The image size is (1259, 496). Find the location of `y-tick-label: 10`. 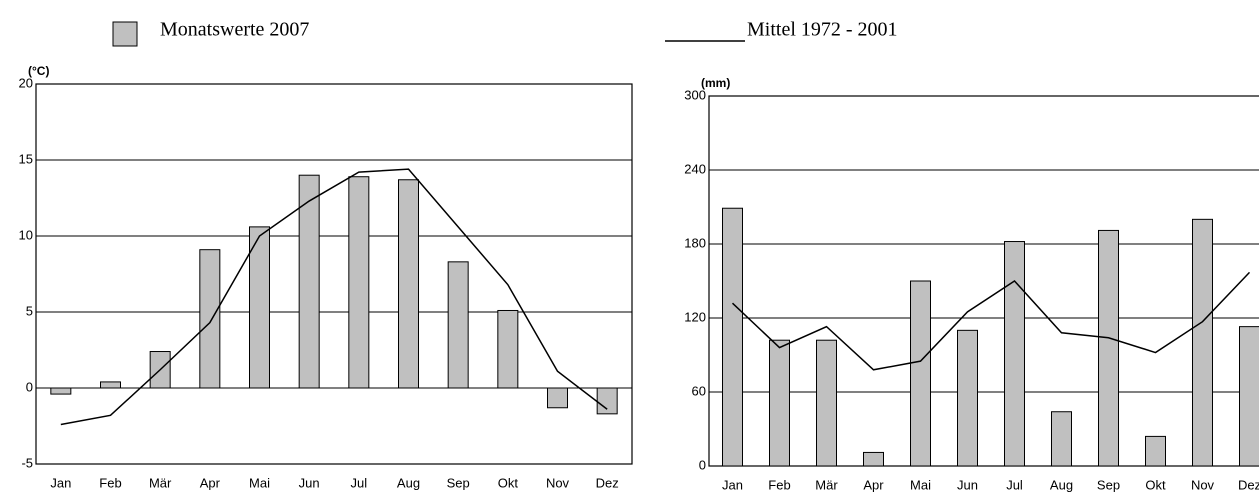

y-tick-label: 10 is located at coordinates (26, 234).